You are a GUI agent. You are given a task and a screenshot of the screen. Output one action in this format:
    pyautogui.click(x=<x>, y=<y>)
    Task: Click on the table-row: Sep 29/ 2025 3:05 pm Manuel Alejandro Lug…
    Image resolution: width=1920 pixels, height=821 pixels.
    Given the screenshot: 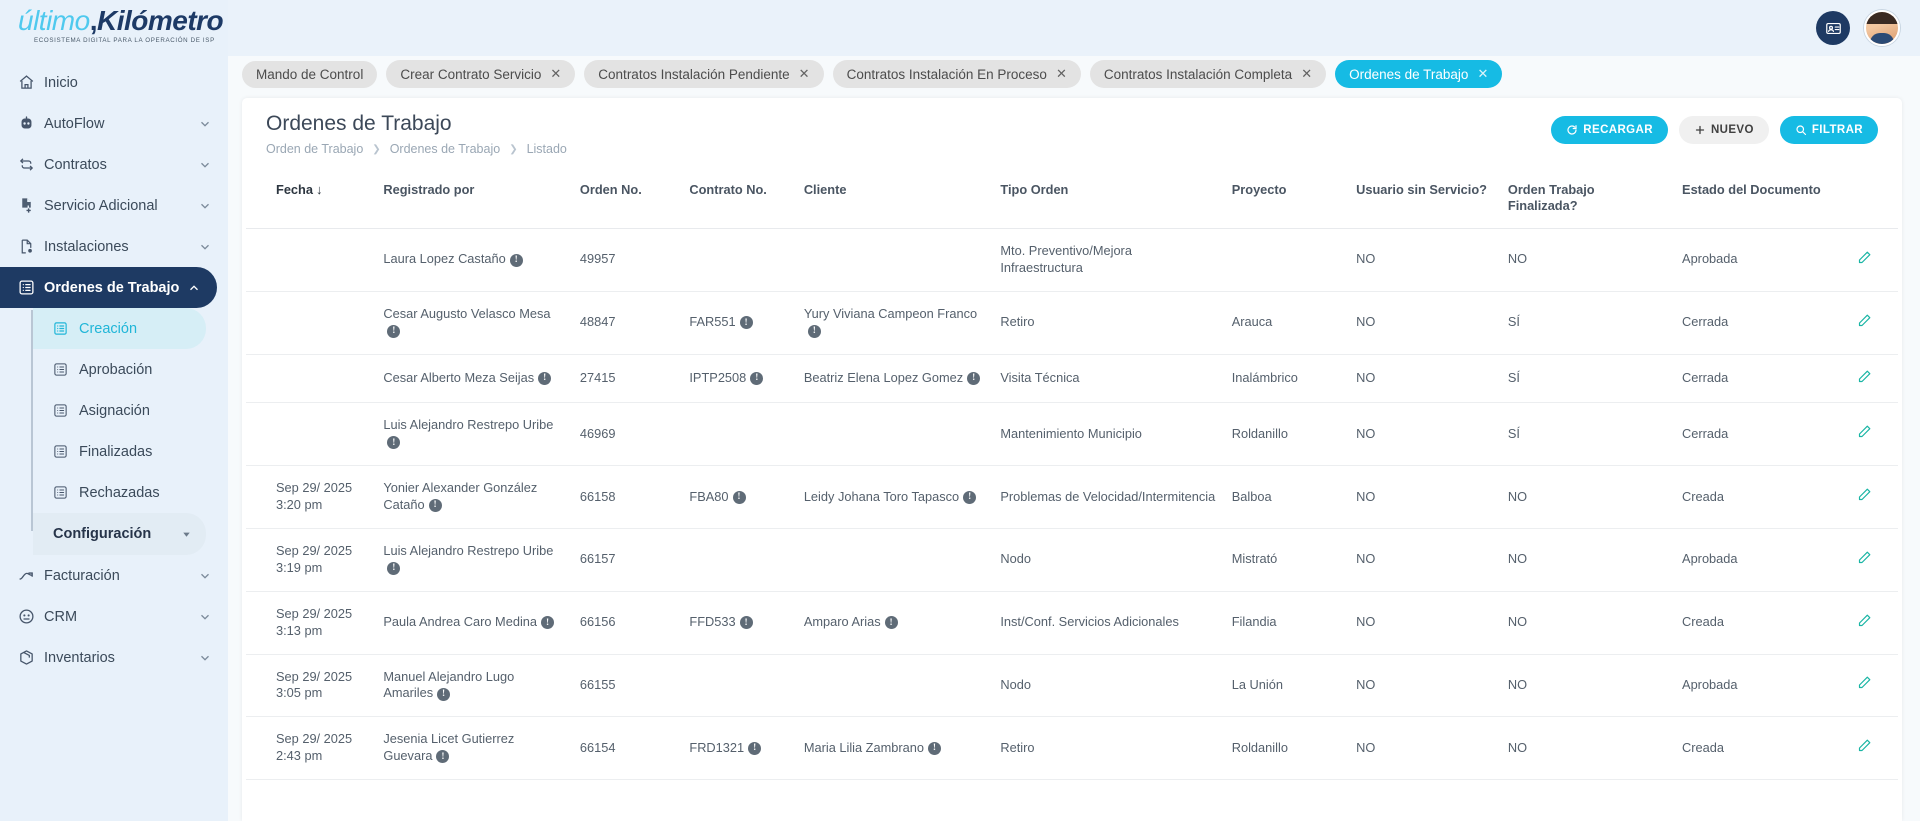 What is the action you would take?
    pyautogui.click(x=1072, y=686)
    